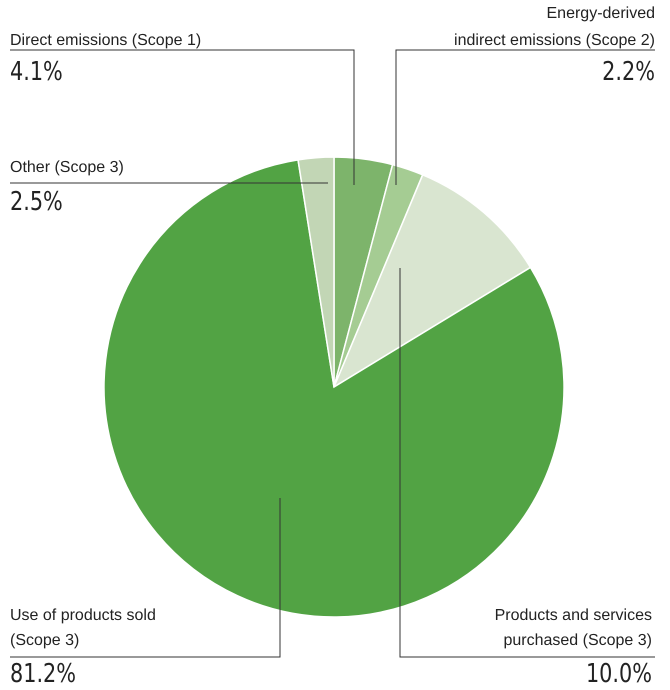 The width and height of the screenshot is (670, 690). I want to click on slice-label: Use of products sold (Scope 3), so click(83, 628).